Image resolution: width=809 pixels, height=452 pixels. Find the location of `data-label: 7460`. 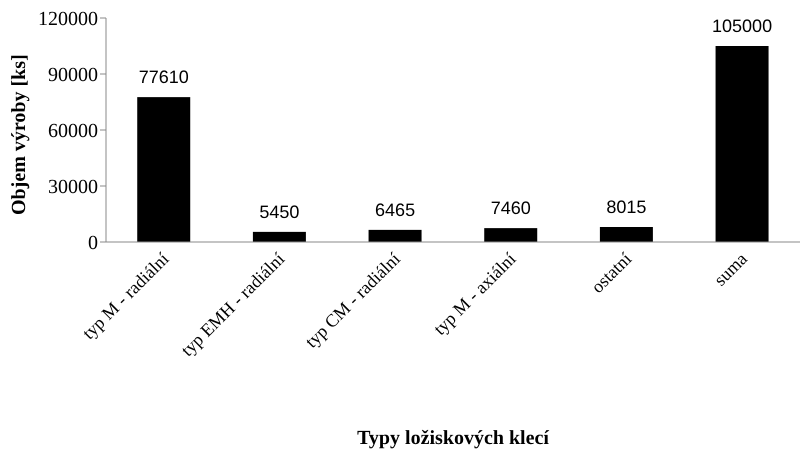

data-label: 7460 is located at coordinates (510, 208).